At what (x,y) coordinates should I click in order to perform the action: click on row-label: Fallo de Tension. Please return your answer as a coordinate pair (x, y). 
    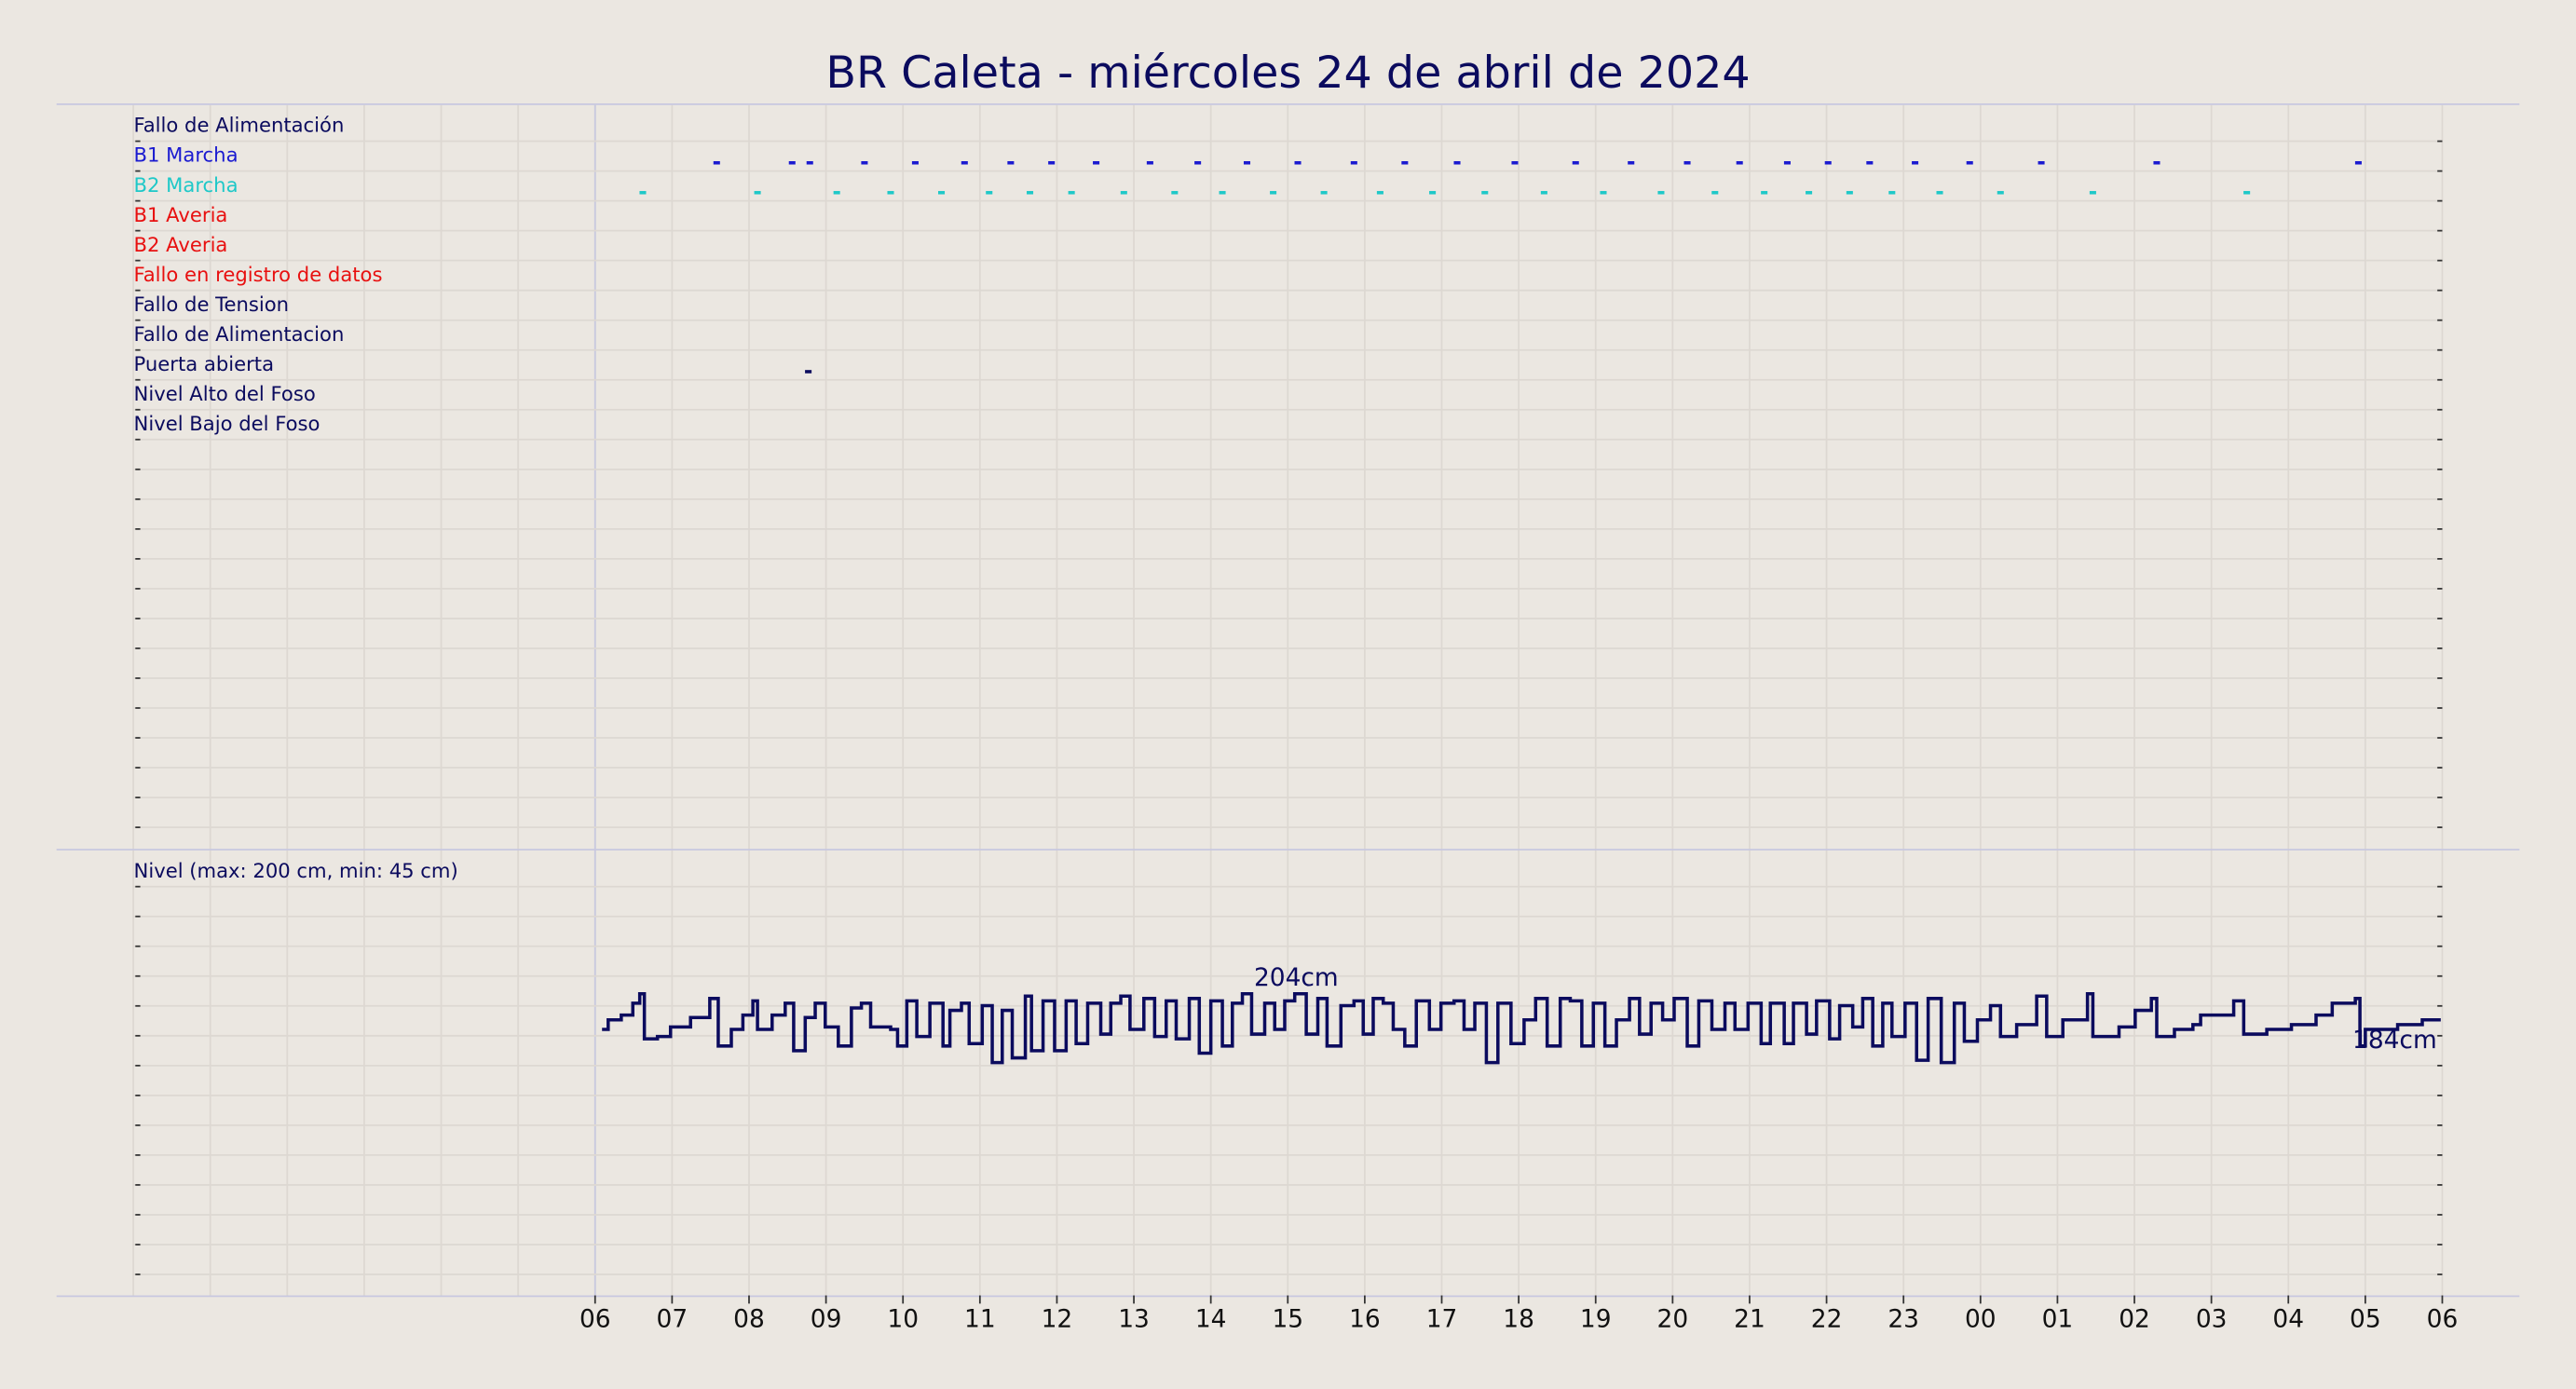
    Looking at the image, I should click on (212, 304).